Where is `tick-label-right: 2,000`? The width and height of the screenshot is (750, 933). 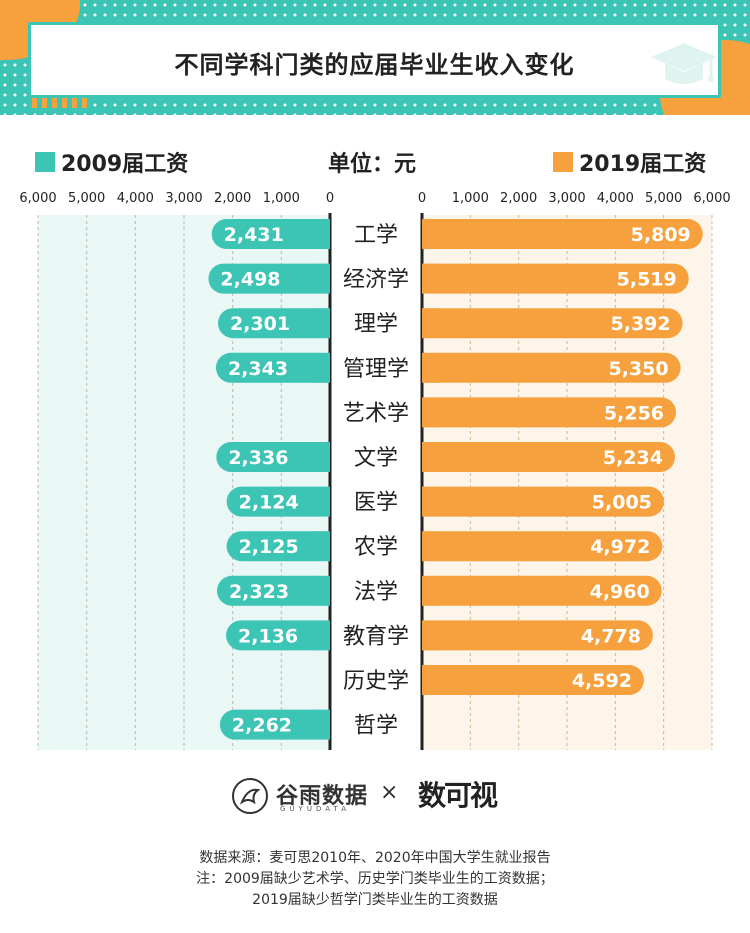 tick-label-right: 2,000 is located at coordinates (518, 198).